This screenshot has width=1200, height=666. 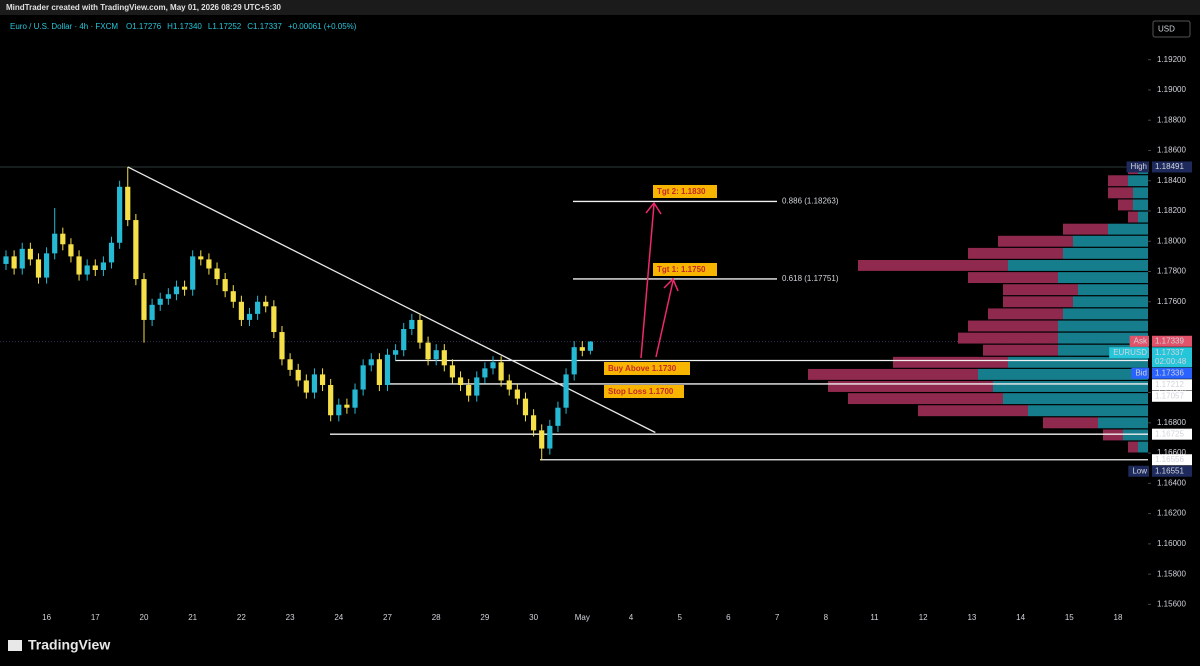 What do you see at coordinates (1171, 604) in the screenshot?
I see `y-tick-label: 1.15600` at bounding box center [1171, 604].